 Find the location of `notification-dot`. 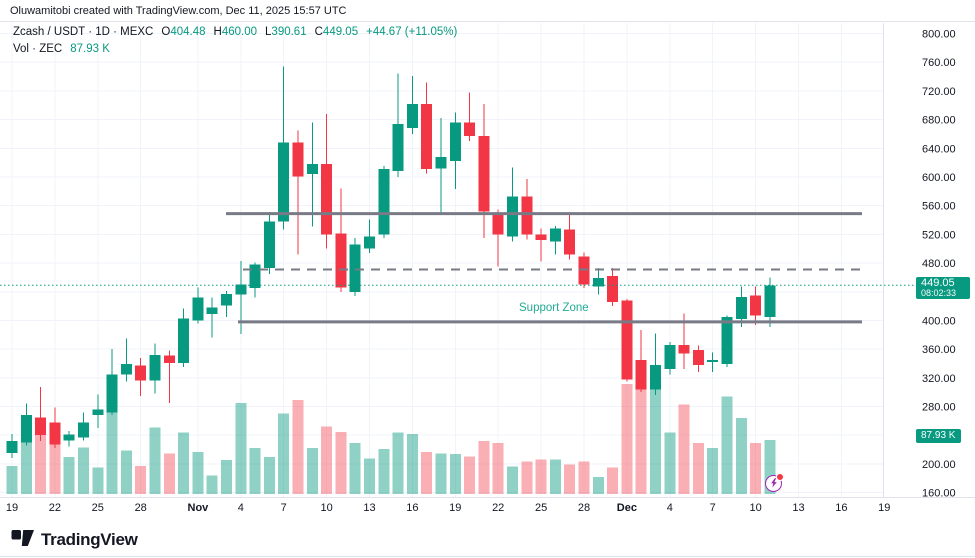

notification-dot is located at coordinates (780, 477).